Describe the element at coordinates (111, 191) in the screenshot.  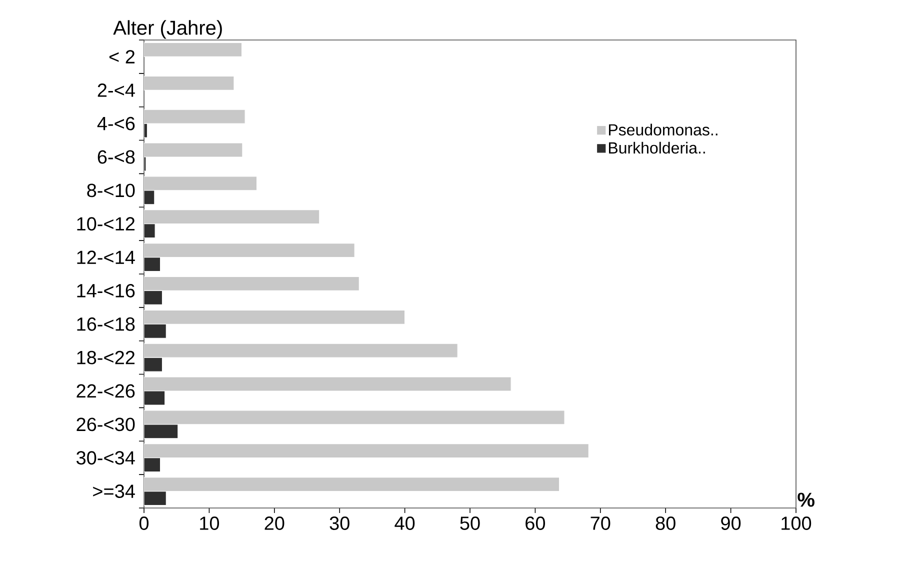
I see `y-tick-label: 8-<10` at that location.